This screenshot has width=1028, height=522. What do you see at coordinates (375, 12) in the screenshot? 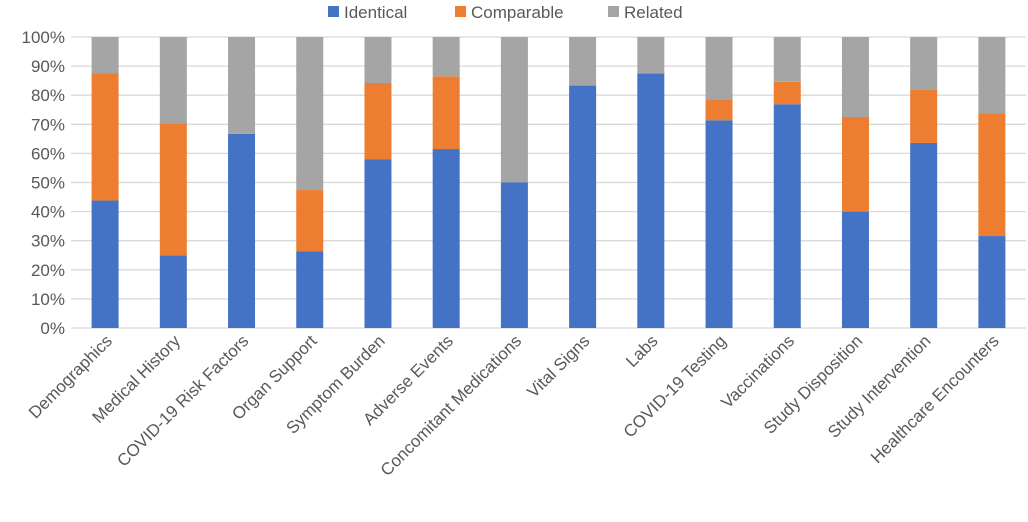
I see `legend-label: Identical` at bounding box center [375, 12].